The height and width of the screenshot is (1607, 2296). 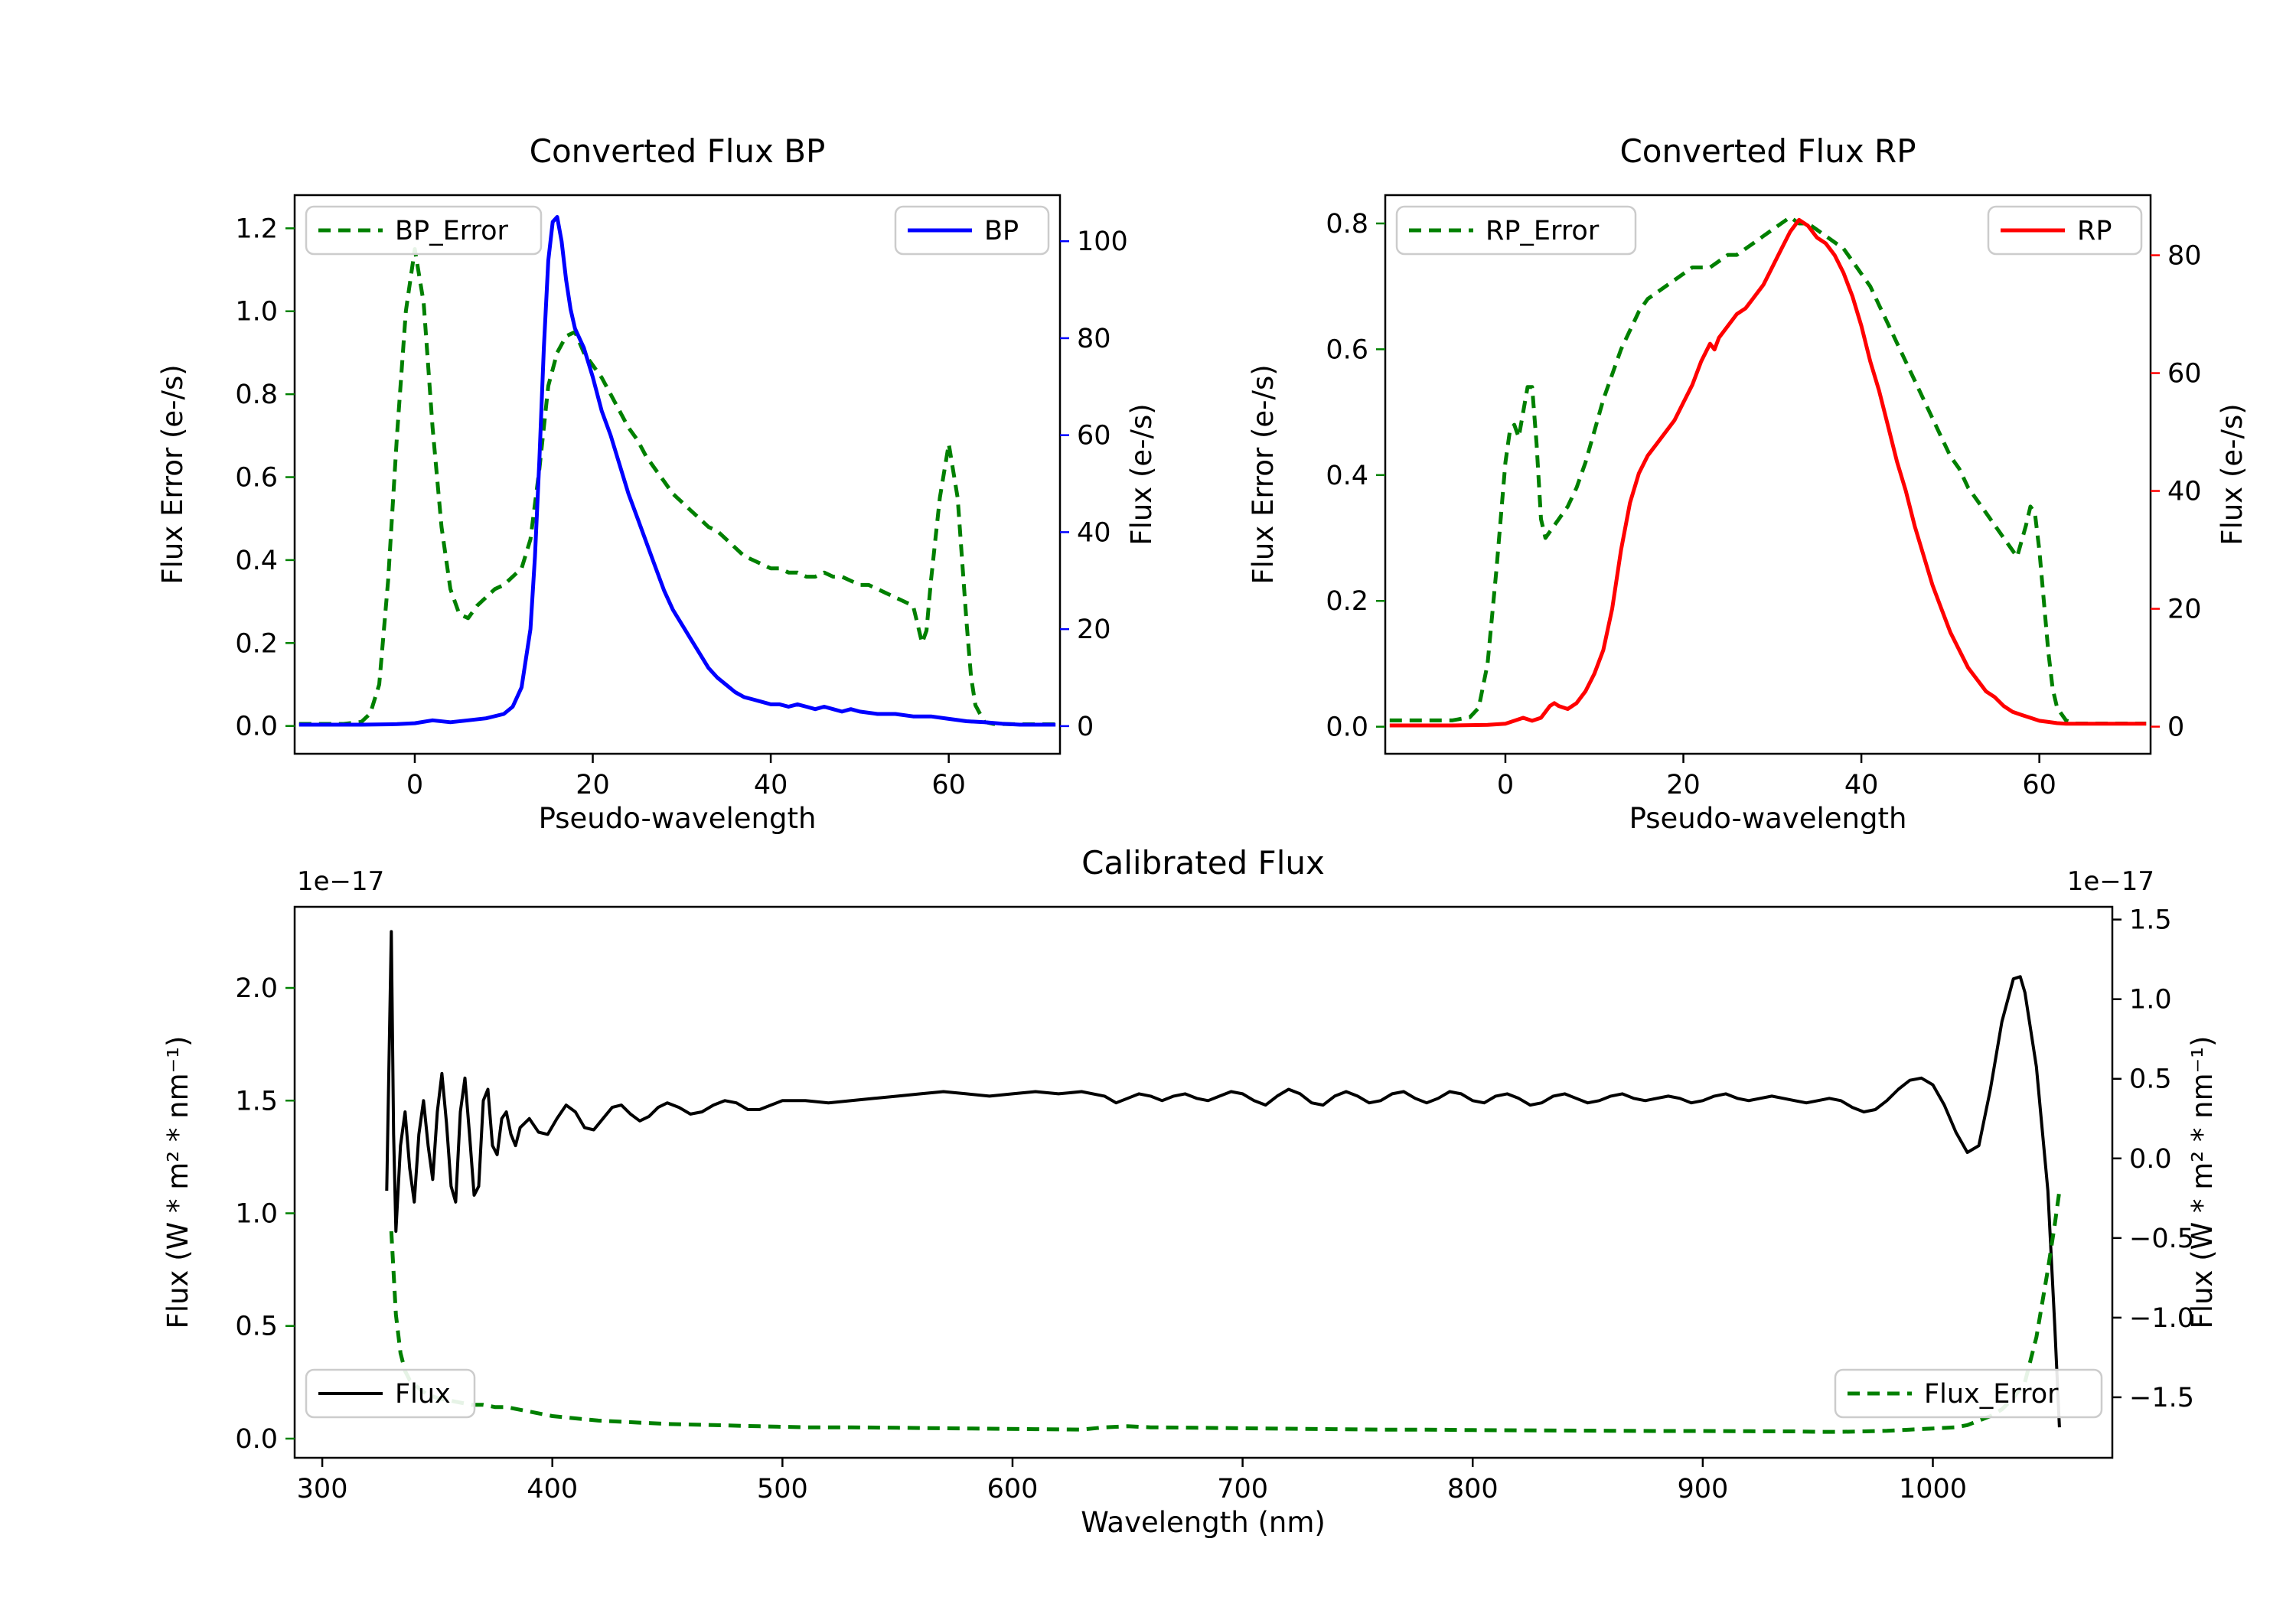 I want to click on right-y-axis-label-calibrated: Flux (W * m² * nm⁻¹), so click(x=2202, y=1182).